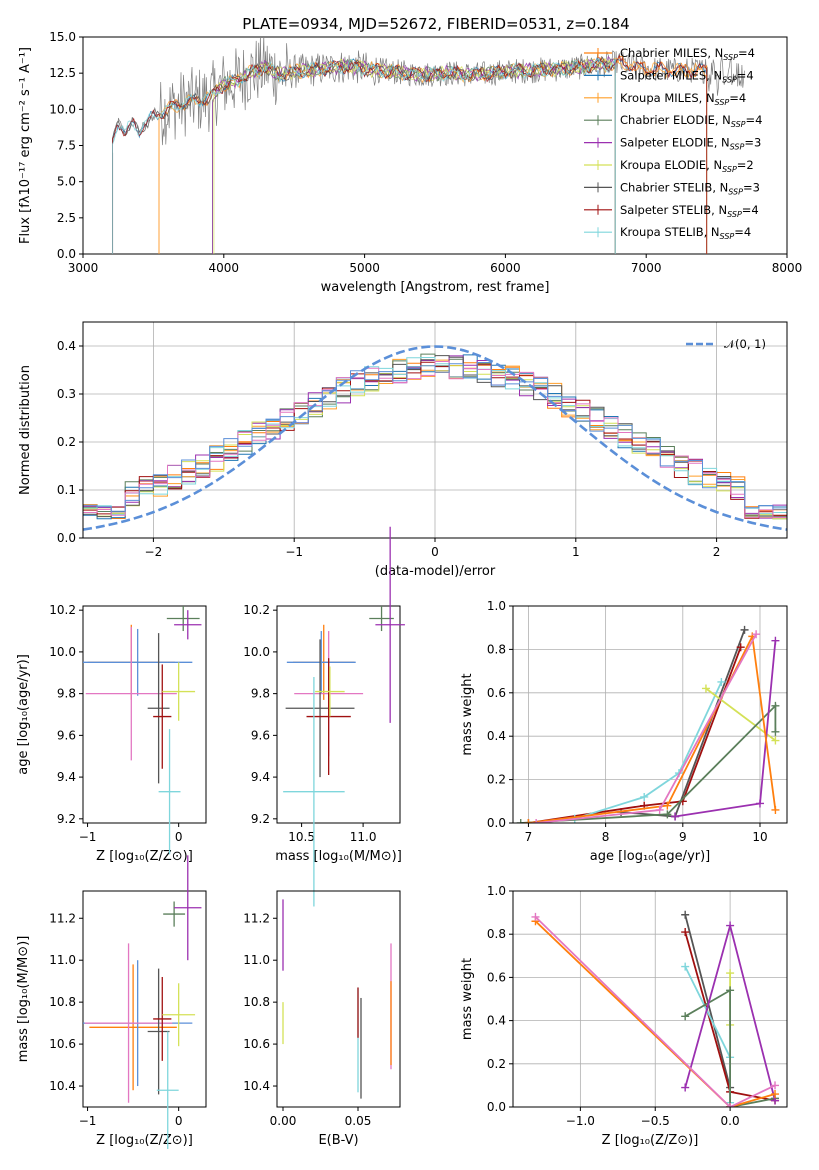 This screenshot has width=819, height=1170. Describe the element at coordinates (25, 430) in the screenshot. I see `y-axis-label: Normed distribution` at that location.